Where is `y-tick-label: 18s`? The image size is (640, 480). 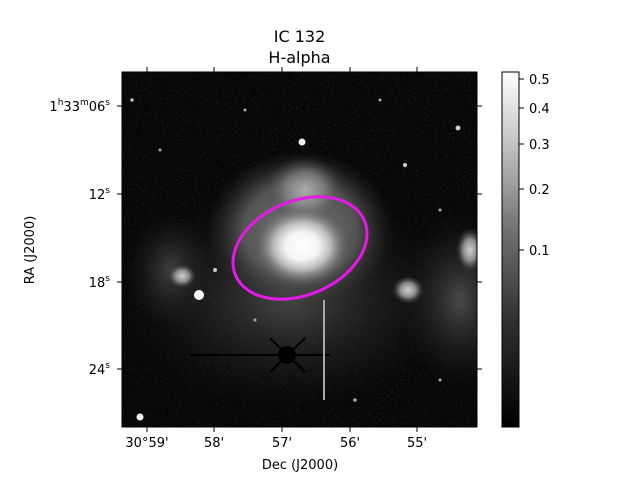
y-tick-label: 18s is located at coordinates (100, 282).